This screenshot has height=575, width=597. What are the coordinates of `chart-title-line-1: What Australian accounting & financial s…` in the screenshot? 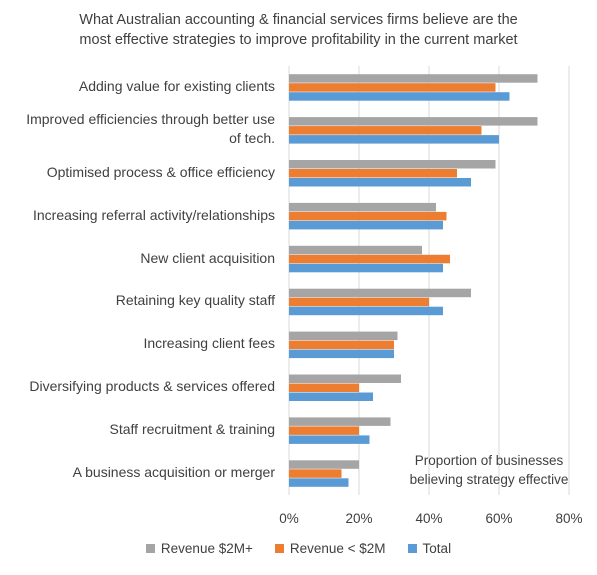 It's located at (298, 20).